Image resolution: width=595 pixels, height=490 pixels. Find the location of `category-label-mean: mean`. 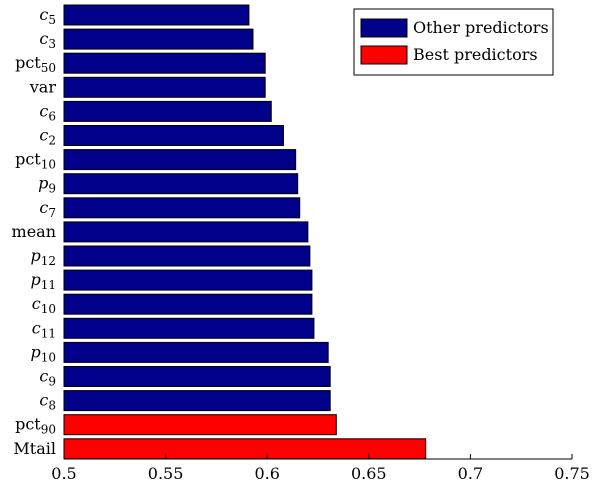

category-label-mean: mean is located at coordinates (34, 231).